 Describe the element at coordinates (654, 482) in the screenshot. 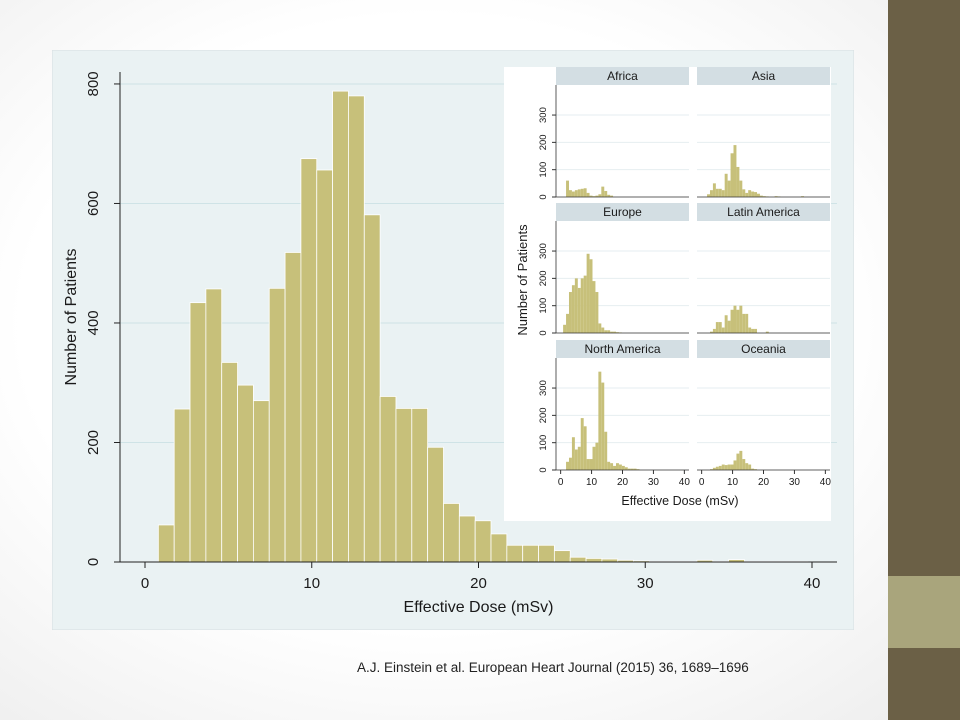

I see `panel-x-tick-label: 30` at that location.